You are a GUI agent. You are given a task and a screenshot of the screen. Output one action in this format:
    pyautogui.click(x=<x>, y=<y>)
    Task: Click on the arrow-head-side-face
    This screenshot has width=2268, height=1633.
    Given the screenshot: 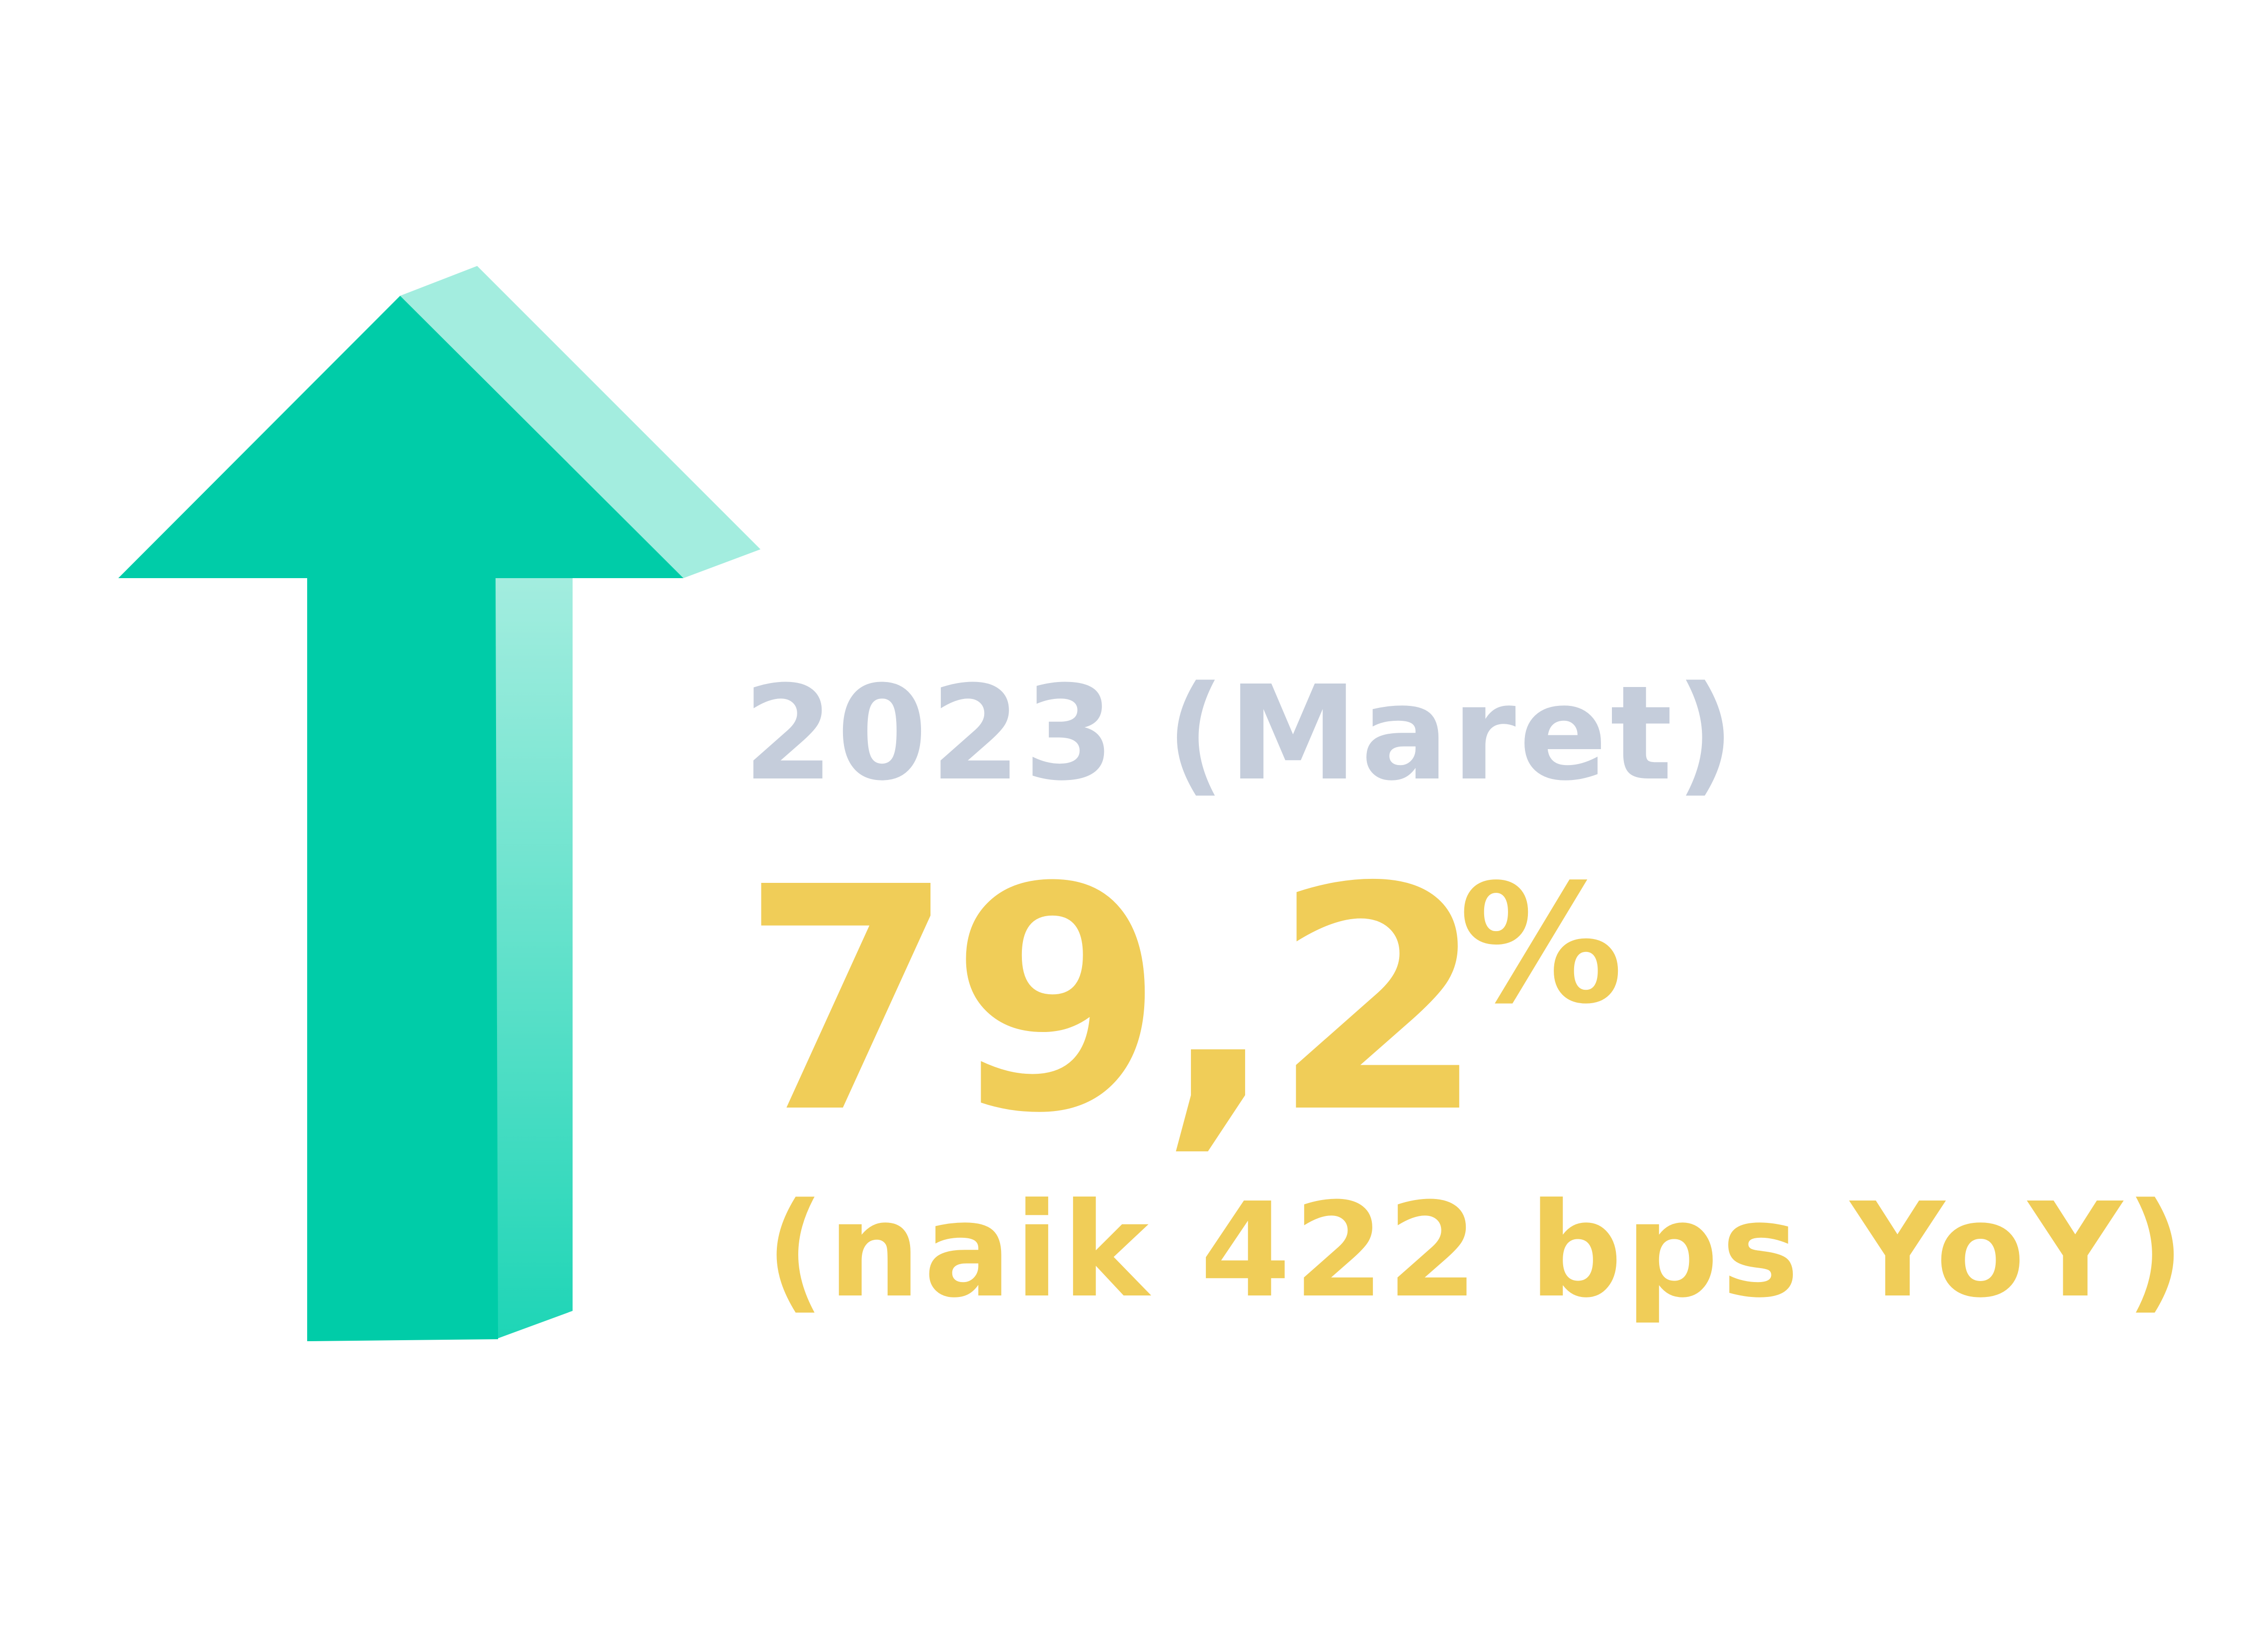 What is the action you would take?
    pyautogui.click(x=580, y=422)
    